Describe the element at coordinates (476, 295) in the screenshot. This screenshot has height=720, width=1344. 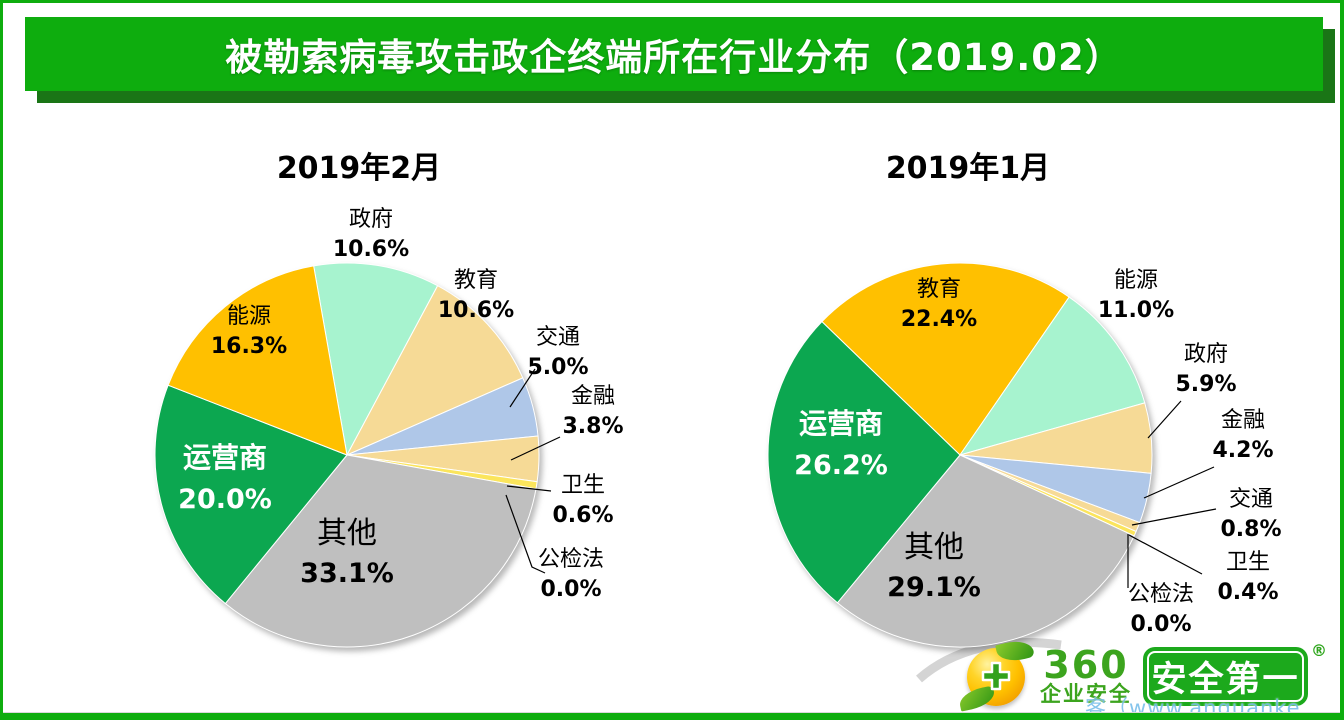
I see `feb-label-edu: 教育 10.6%` at that location.